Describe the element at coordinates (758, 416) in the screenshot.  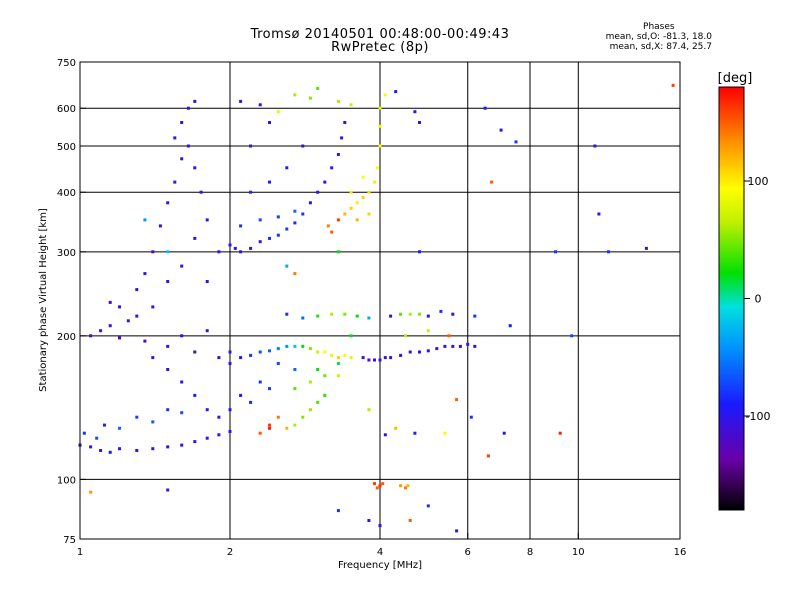
I see `colorbar-tick-label: -100` at that location.